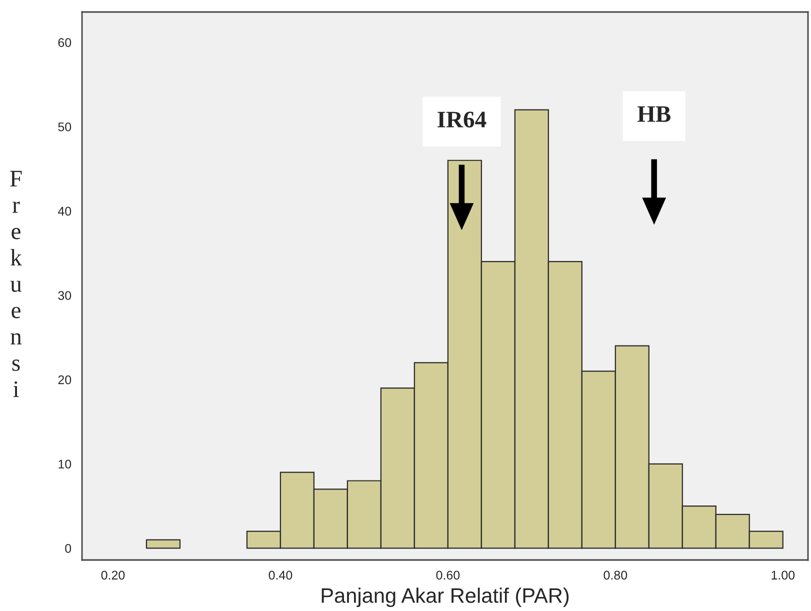  I want to click on y-tick-label: 0, so click(68, 548).